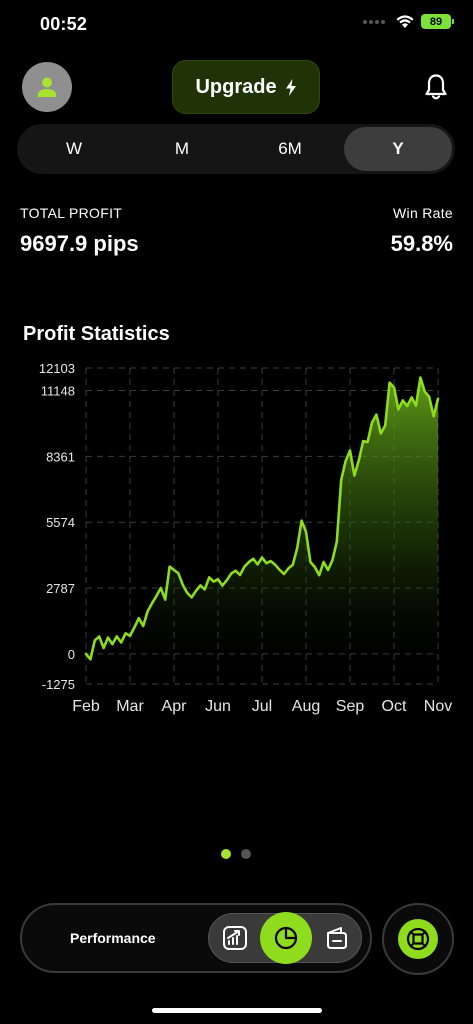 Image resolution: width=473 pixels, height=1024 pixels. What do you see at coordinates (421, 243) in the screenshot?
I see `win-rate-value: 59.8%` at bounding box center [421, 243].